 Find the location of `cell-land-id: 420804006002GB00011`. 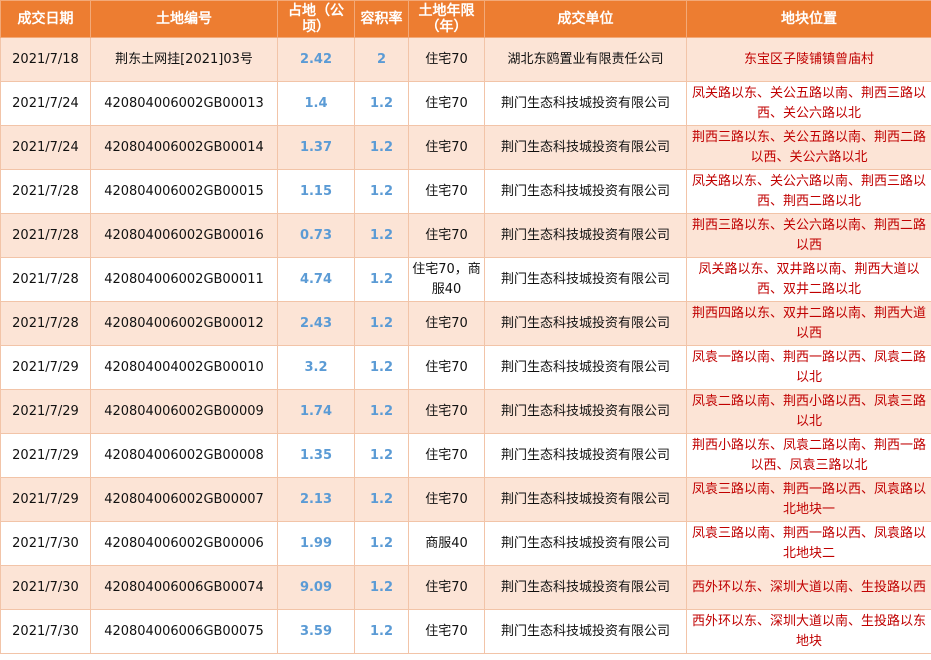

cell-land-id: 420804006002GB00011 is located at coordinates (184, 279).